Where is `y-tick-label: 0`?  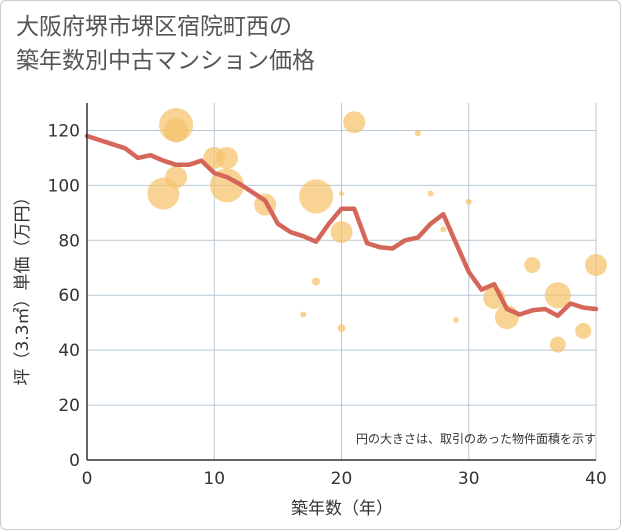 y-tick-label: 0 is located at coordinates (74, 461).